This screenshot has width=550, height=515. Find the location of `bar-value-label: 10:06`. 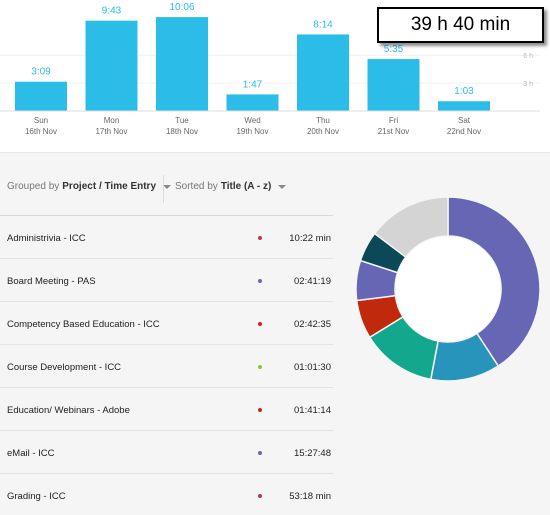

bar-value-label: 10:06 is located at coordinates (181, 7).